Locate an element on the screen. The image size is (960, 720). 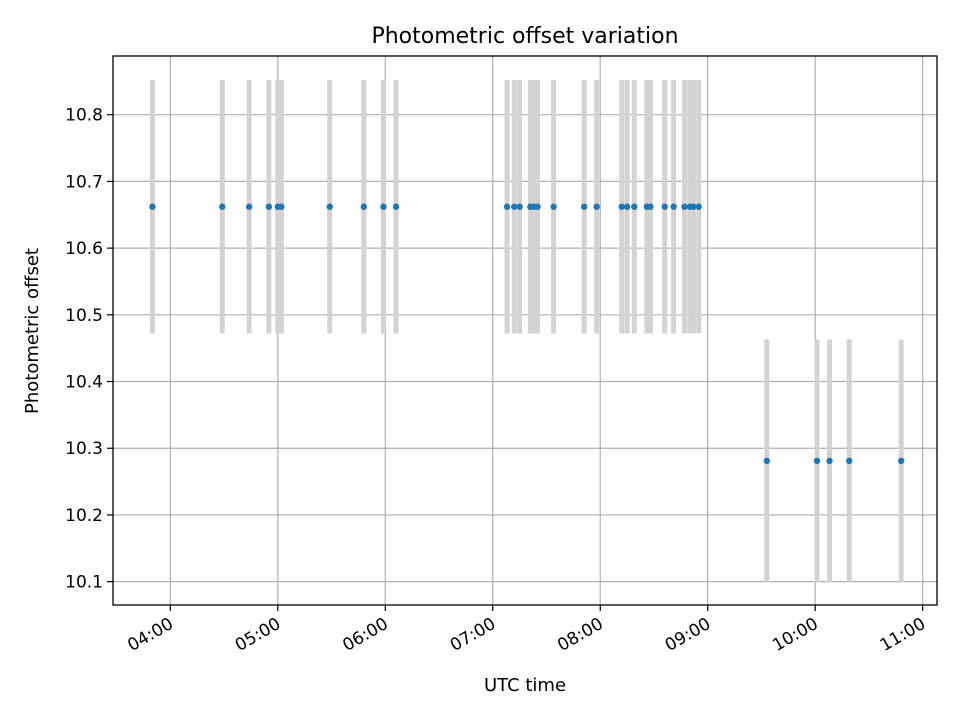
x-tick-label: 11:00 is located at coordinates (903, 635).